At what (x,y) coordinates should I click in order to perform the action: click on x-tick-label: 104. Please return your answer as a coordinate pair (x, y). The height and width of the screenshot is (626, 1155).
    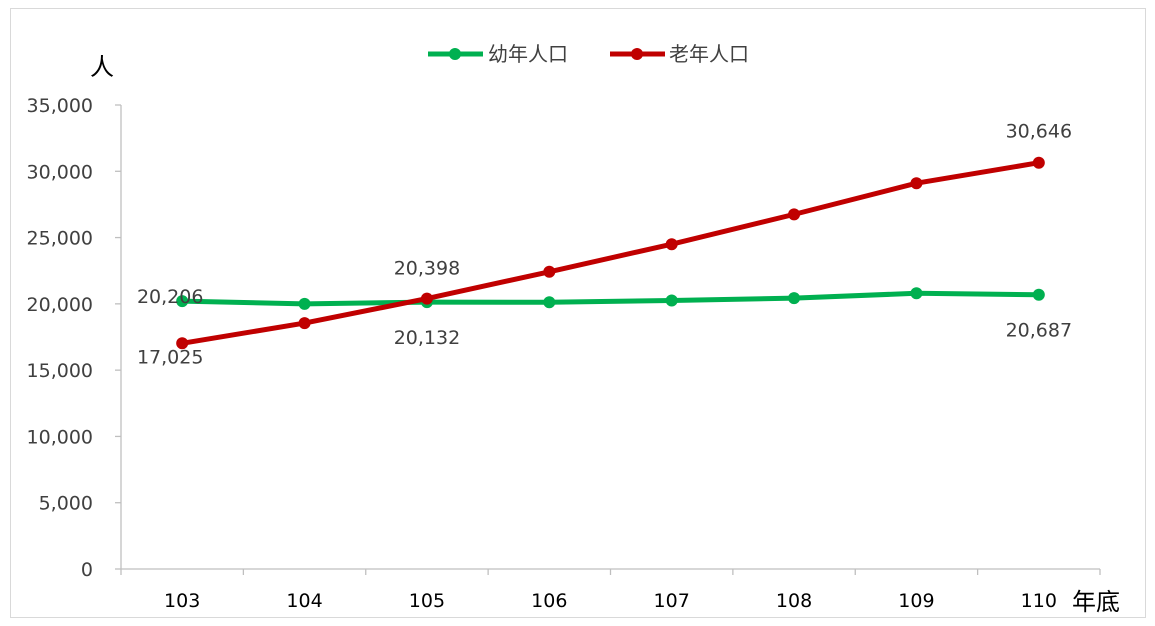
    Looking at the image, I should click on (304, 601).